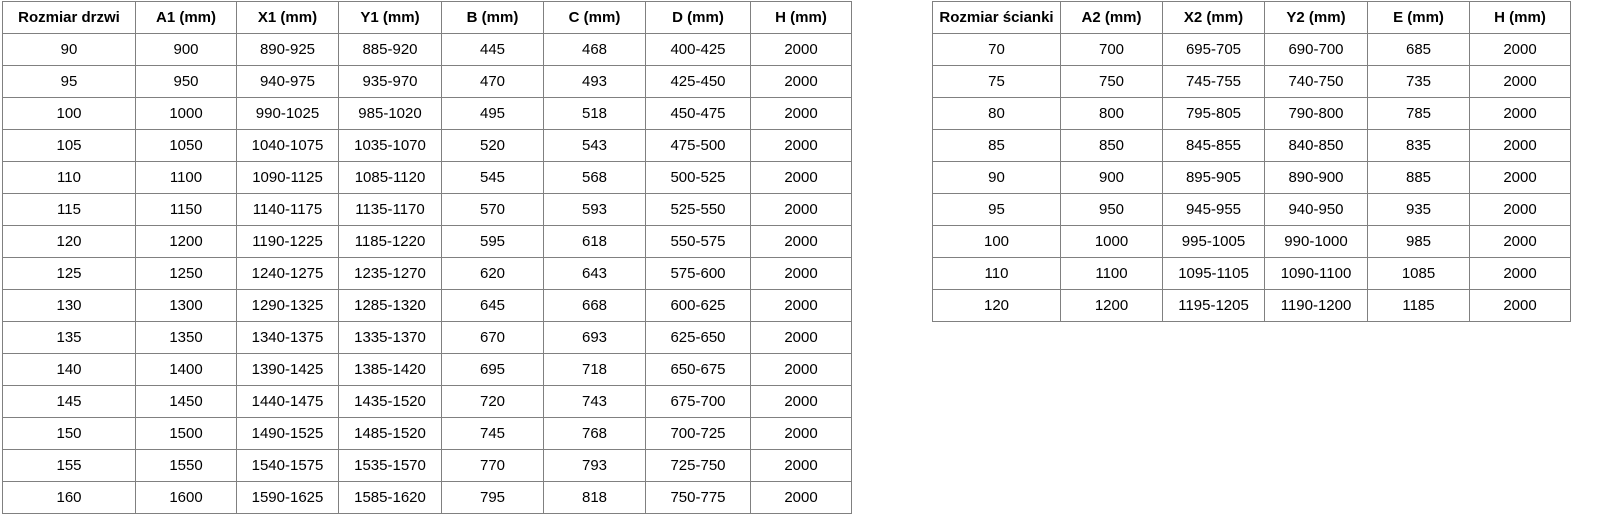 This screenshot has width=1600, height=514. Describe the element at coordinates (390, 209) in the screenshot. I see `cell-y1: 1135-1170` at that location.